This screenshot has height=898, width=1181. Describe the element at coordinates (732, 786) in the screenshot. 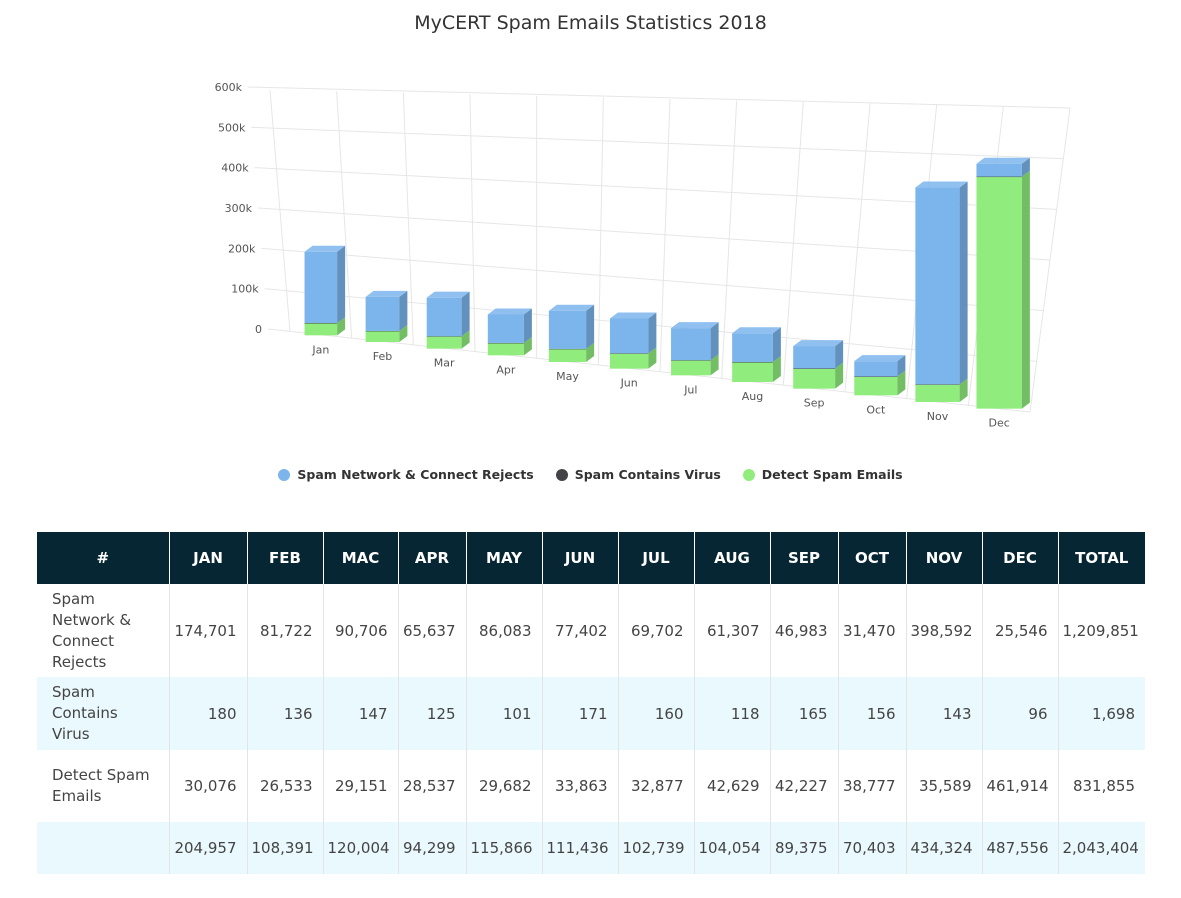

I see `table-cell: 42,629` at that location.